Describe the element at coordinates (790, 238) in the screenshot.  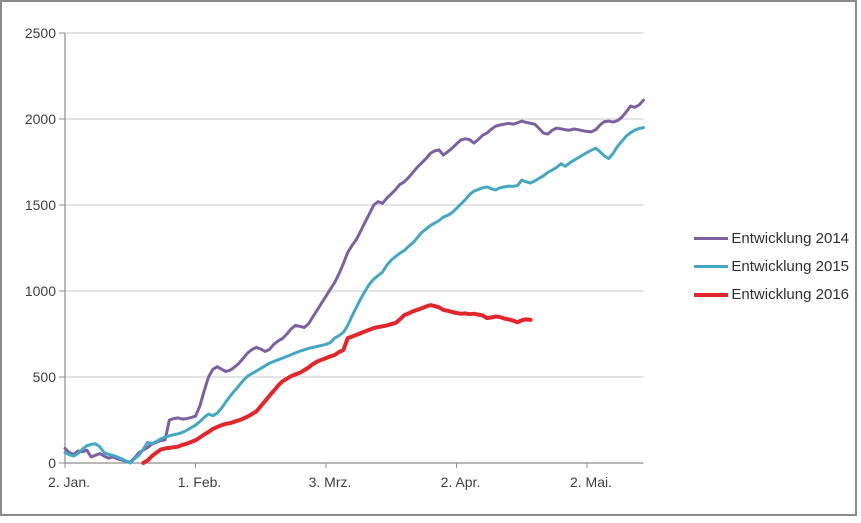
I see `legend-label-2014: Entwicklung 2014` at that location.